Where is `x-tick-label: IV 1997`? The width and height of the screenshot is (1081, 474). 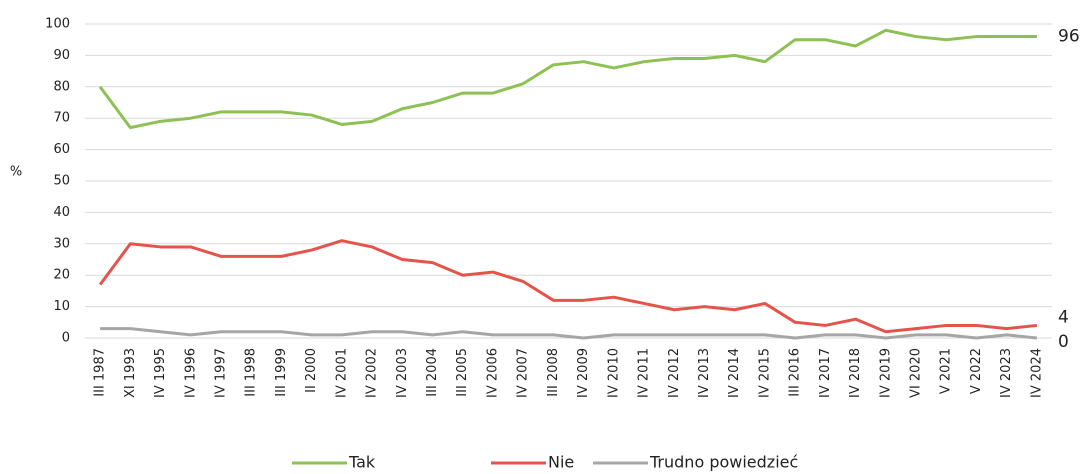 x-tick-label: IV 1997 is located at coordinates (220, 373).